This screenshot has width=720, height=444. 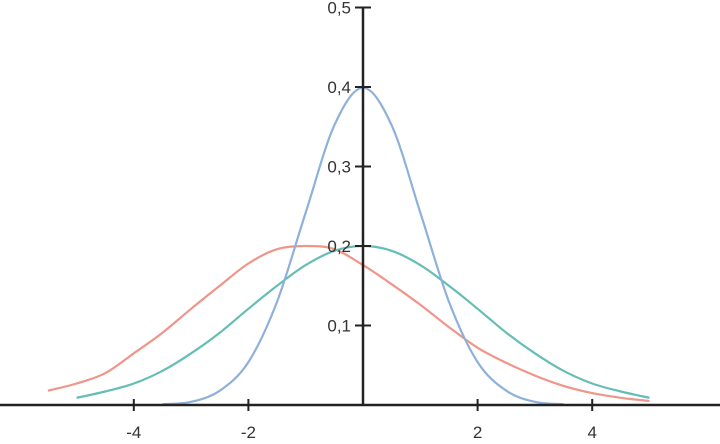 What do you see at coordinates (339, 246) in the screenshot?
I see `y-tick-label: 0,2` at bounding box center [339, 246].